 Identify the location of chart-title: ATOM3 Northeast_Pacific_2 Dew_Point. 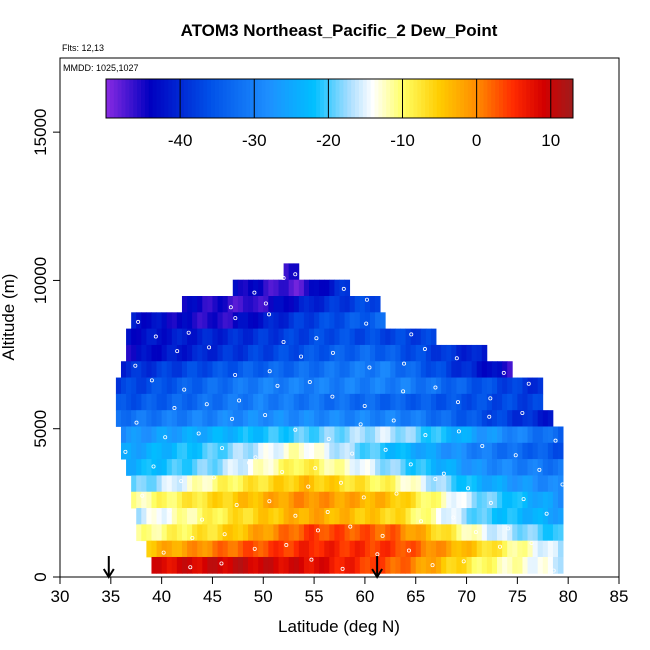
(339, 30).